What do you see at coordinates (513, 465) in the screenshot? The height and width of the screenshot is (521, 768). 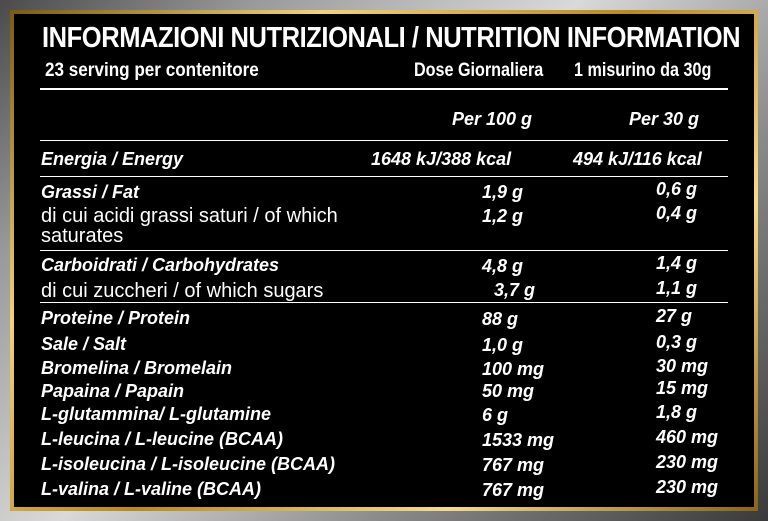 I see `row-value-per100-isoleucine: 767 mg` at bounding box center [513, 465].